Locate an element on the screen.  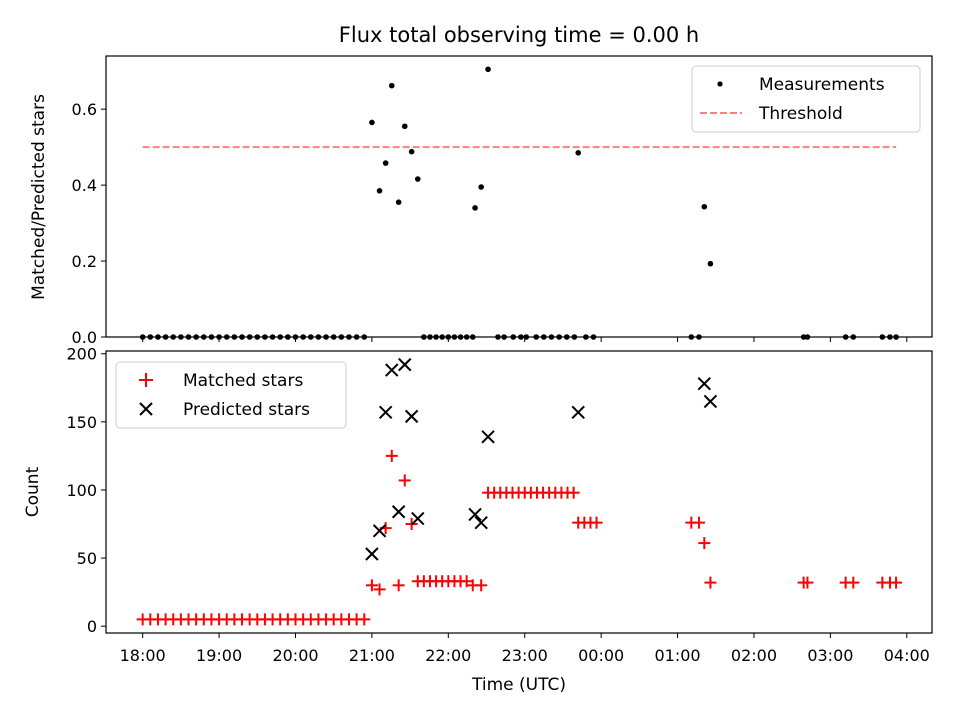
x-tick-label: 02:00 is located at coordinates (754, 655).